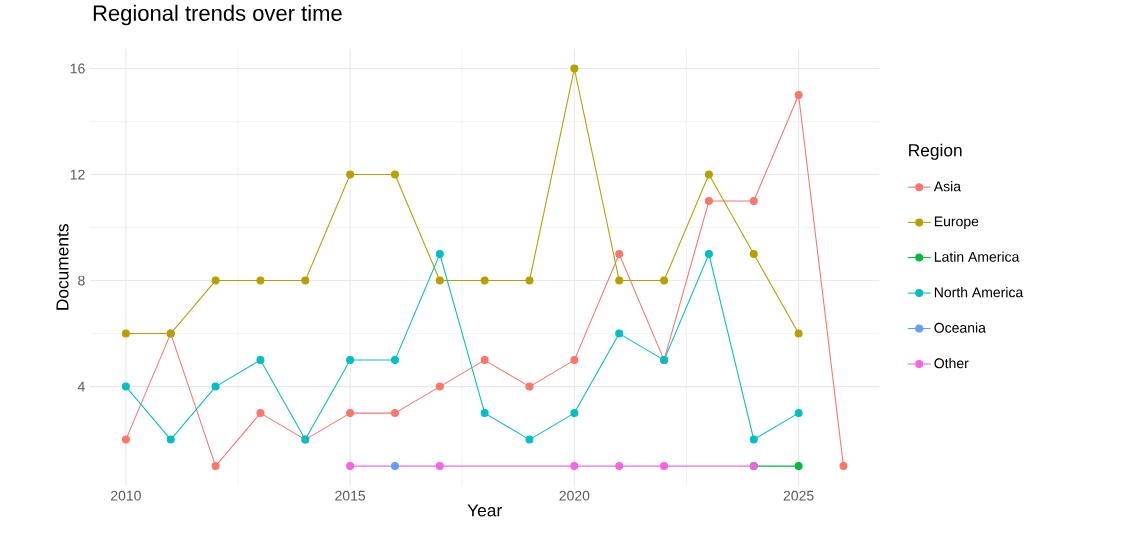  What do you see at coordinates (798, 495) in the screenshot?
I see `x-tick-label: 2025` at bounding box center [798, 495].